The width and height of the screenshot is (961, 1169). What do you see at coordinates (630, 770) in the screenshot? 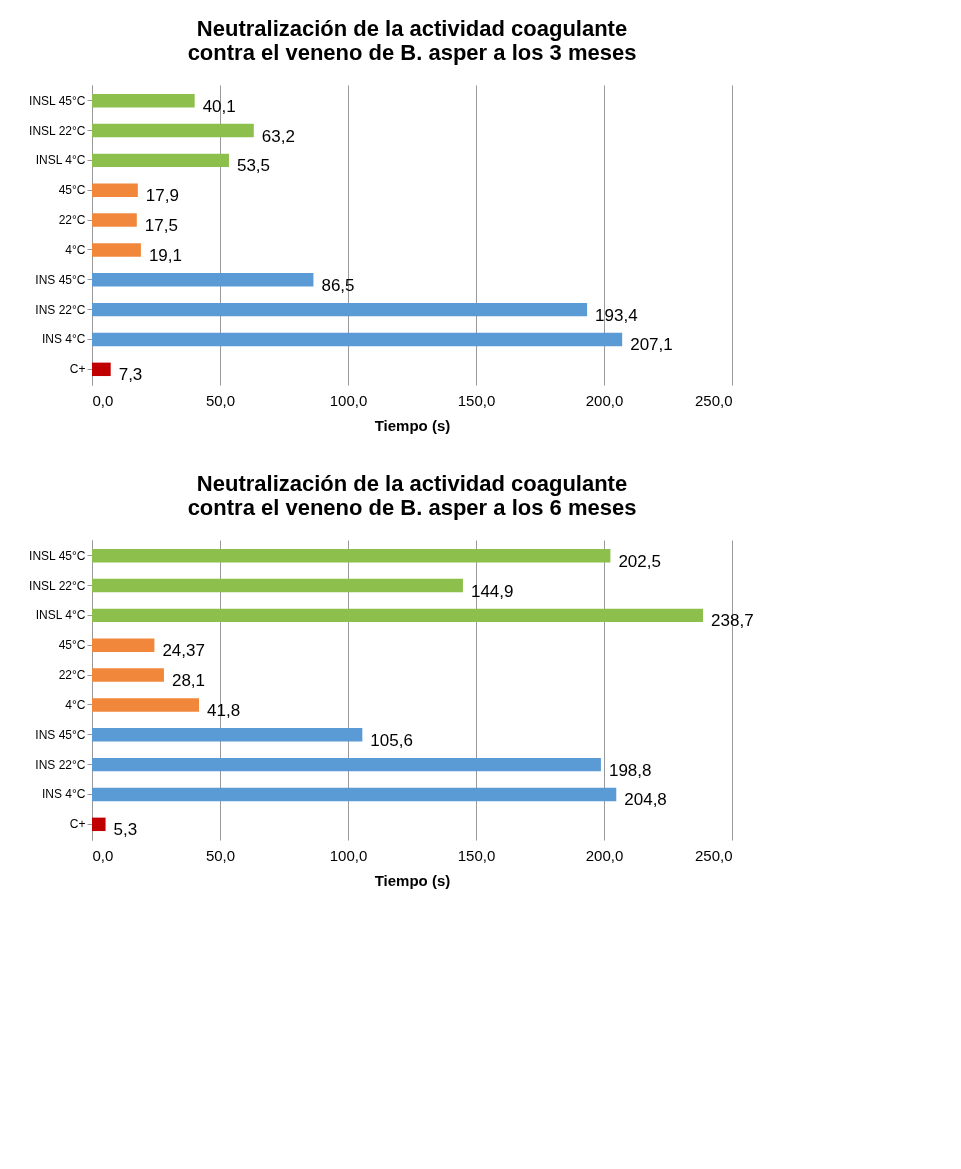
I see `data-label: 198,8` at bounding box center [630, 770].